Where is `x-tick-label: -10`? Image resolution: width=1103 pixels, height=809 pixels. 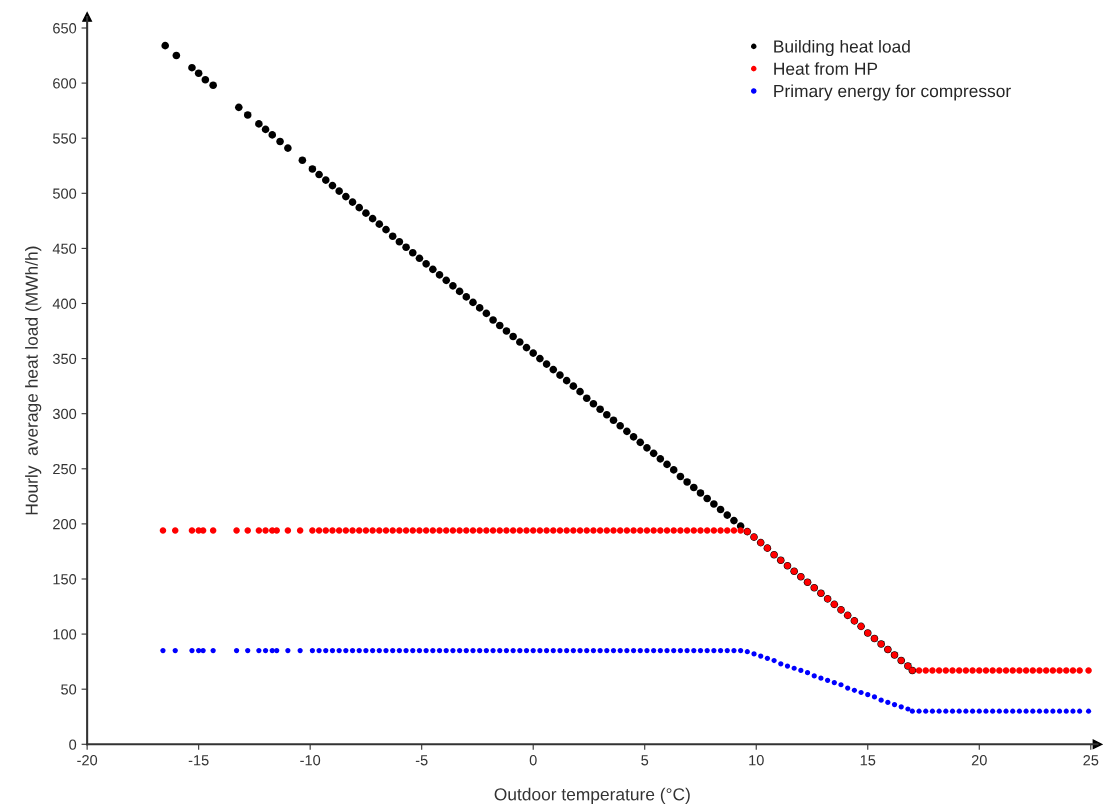 x-tick-label: -10 is located at coordinates (310, 760).